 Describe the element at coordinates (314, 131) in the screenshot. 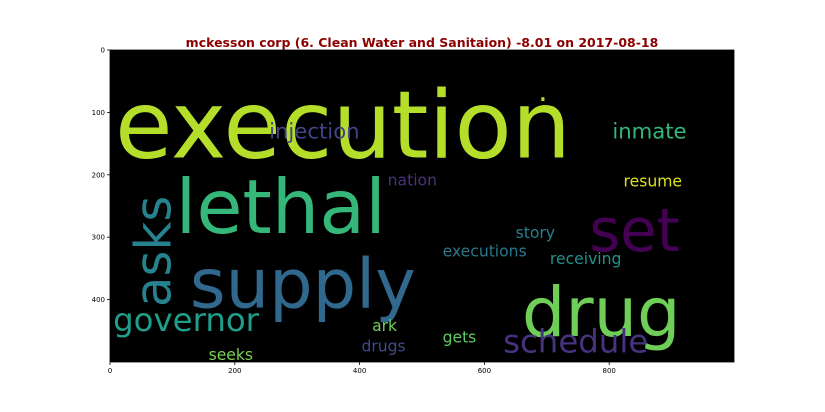

I see `word-injection: injection` at that location.